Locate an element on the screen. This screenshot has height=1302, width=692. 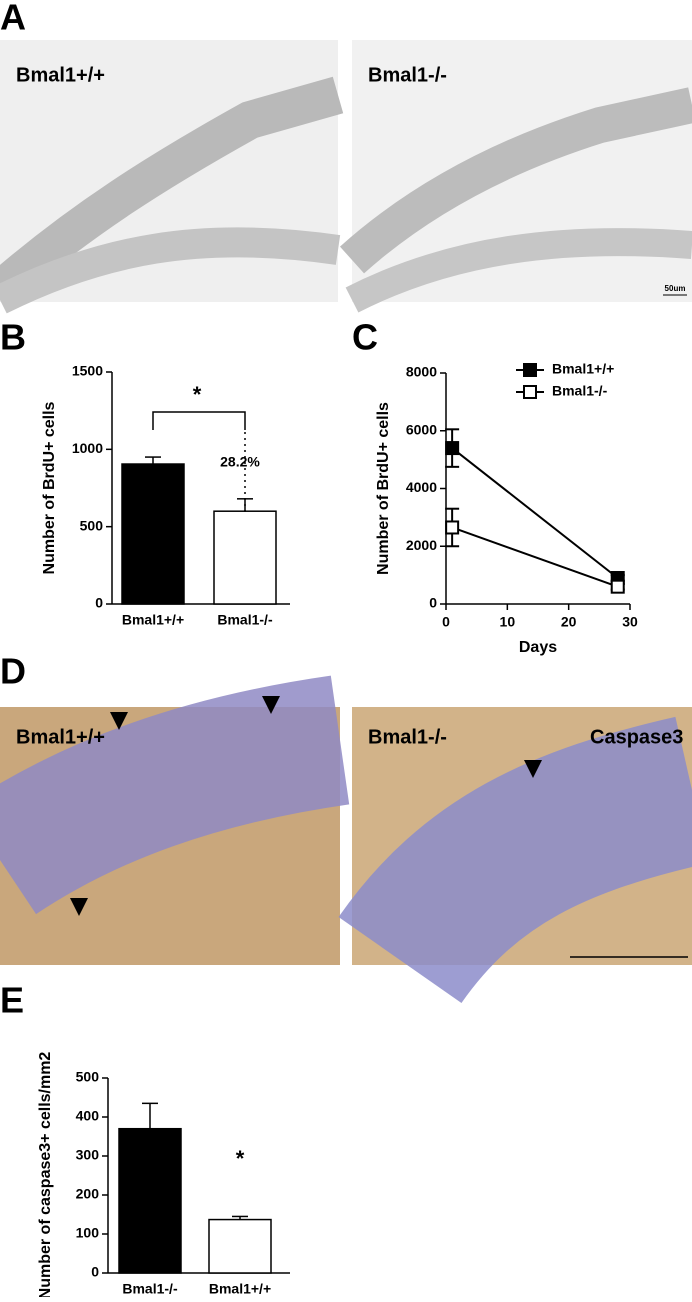
micrograph-d-right is located at coordinates (515, 856).